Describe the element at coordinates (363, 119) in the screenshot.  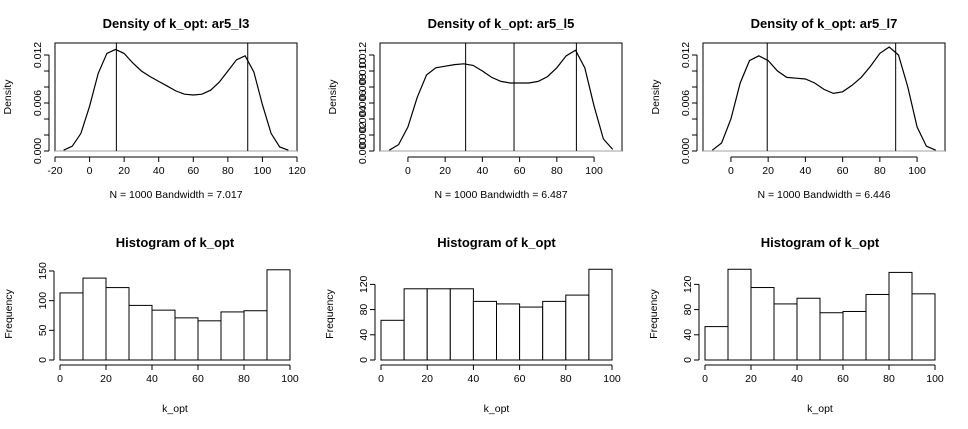
I see `y-tick-label-2: 0.004` at that location.